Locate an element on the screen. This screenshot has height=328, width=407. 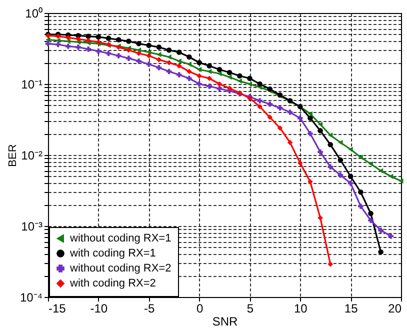
x-tick-label: 20 is located at coordinates (395, 309).